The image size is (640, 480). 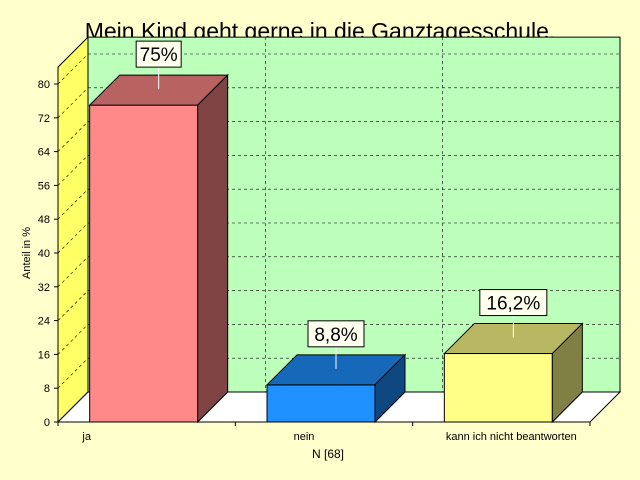 I want to click on category-label: ja, so click(x=86, y=437).